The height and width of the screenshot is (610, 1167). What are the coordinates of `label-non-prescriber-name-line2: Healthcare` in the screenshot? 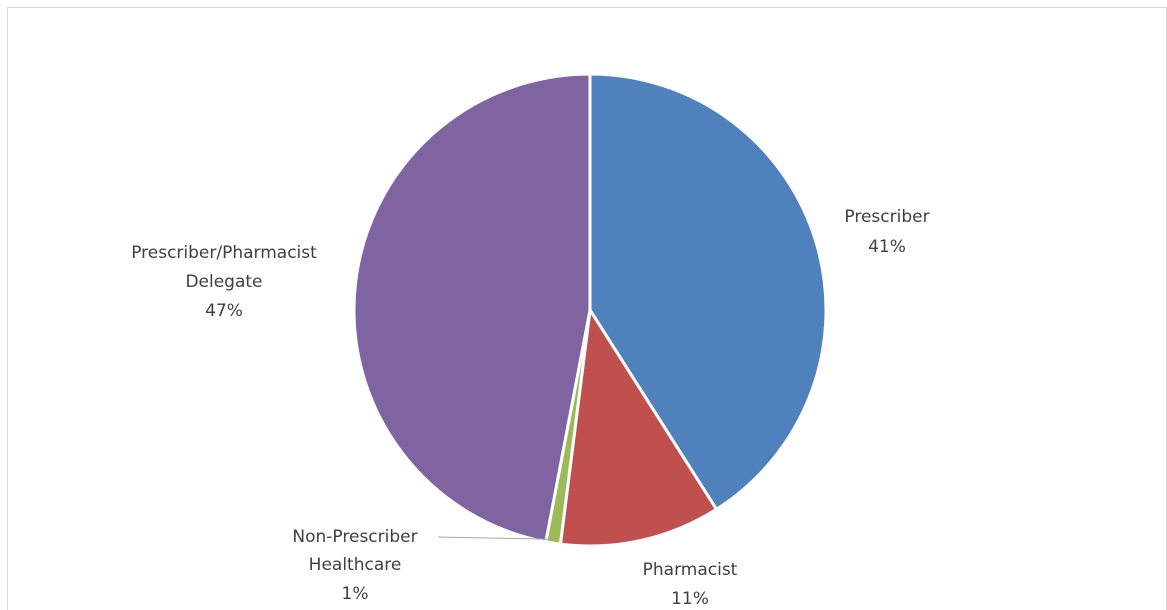 It's located at (355, 565).